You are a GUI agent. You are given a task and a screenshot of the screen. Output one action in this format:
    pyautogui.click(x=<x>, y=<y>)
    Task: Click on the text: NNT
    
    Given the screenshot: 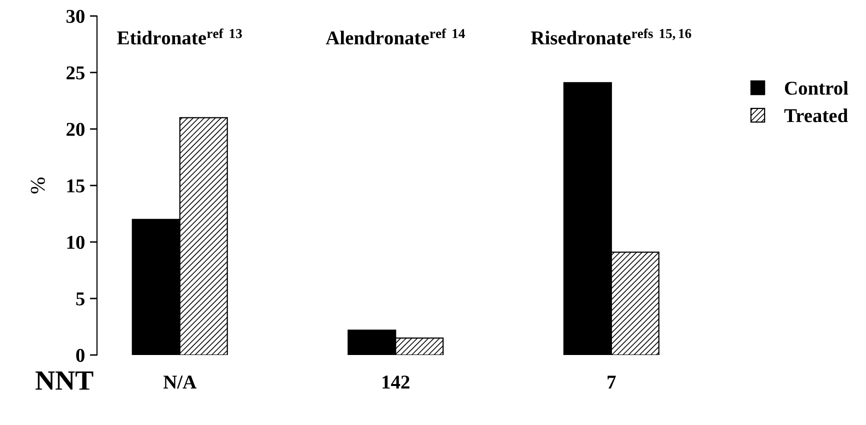 What is the action you would take?
    pyautogui.click(x=65, y=380)
    